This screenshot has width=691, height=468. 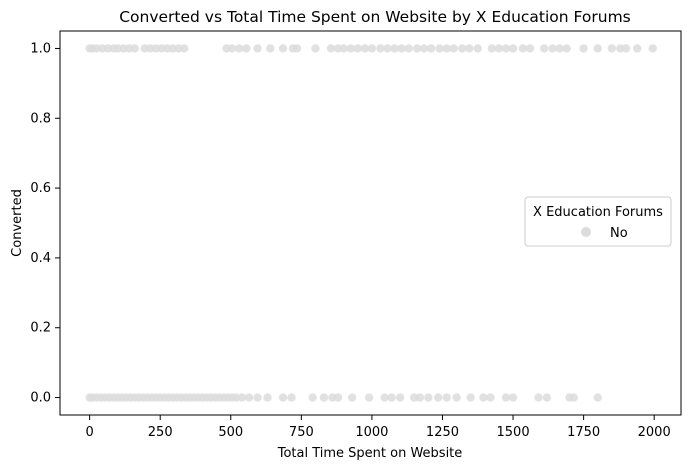 What do you see at coordinates (370, 453) in the screenshot?
I see `x-axis-label: Total Time Spent on Website` at bounding box center [370, 453].